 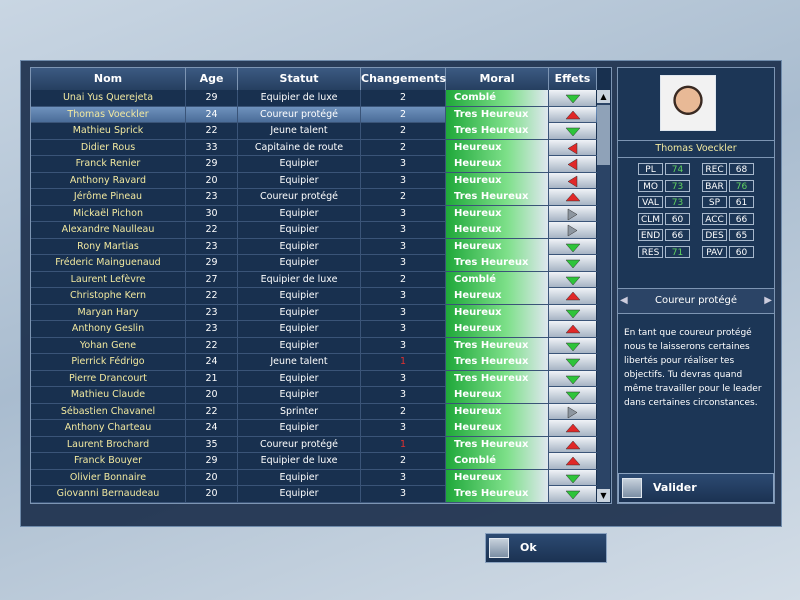 What do you see at coordinates (108, 378) in the screenshot?
I see `rider-name: Pierre Drancourt` at bounding box center [108, 378].